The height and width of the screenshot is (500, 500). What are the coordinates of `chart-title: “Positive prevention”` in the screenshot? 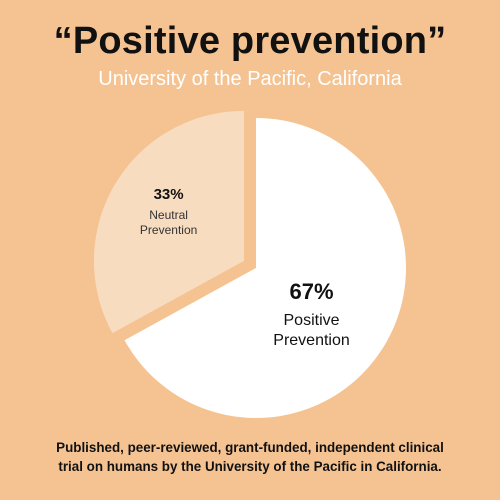 It's located at (250, 41).